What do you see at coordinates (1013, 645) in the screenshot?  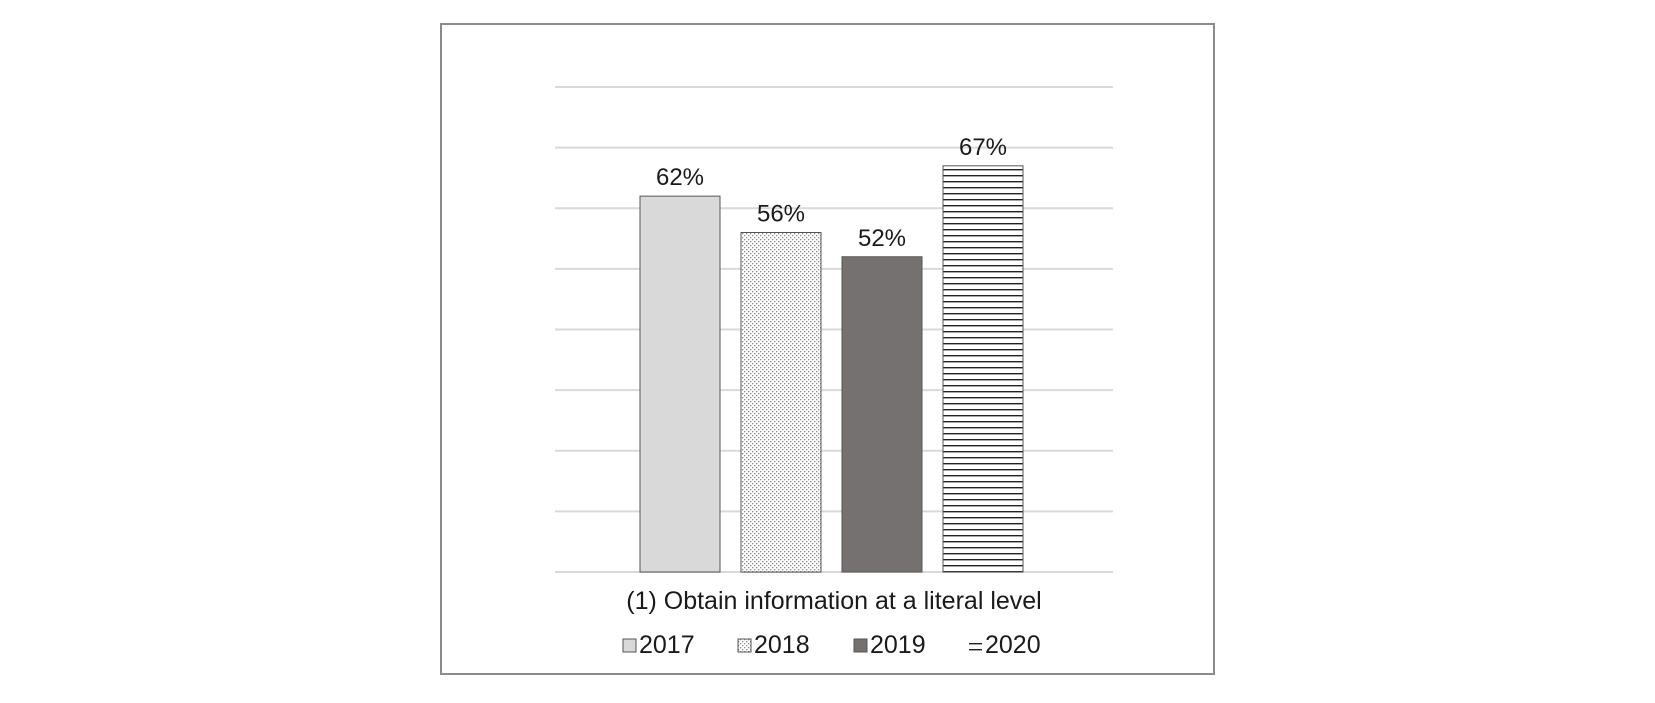 I see `legend-label-2020: 2020` at bounding box center [1013, 645].